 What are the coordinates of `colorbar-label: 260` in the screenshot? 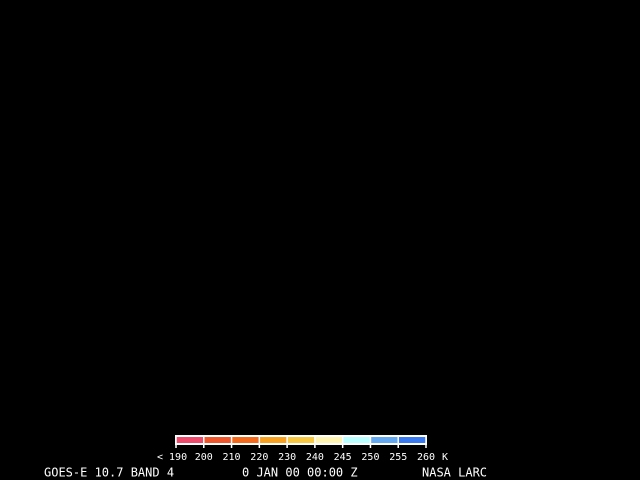 It's located at (426, 457).